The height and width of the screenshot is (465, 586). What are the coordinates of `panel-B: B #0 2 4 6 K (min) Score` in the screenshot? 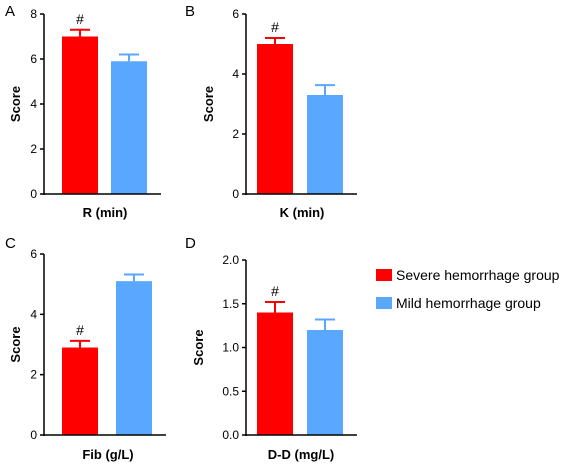 It's located at (271, 111).